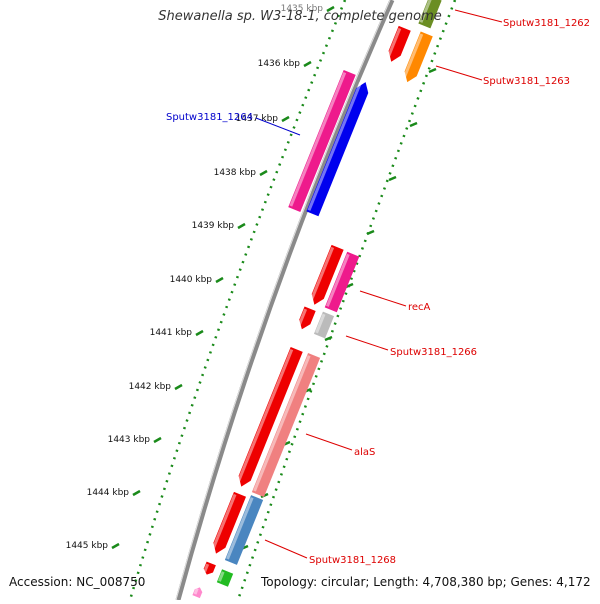 This screenshot has height=604, width=600. Describe the element at coordinates (419, 307) in the screenshot. I see `gene-label: recA` at that location.